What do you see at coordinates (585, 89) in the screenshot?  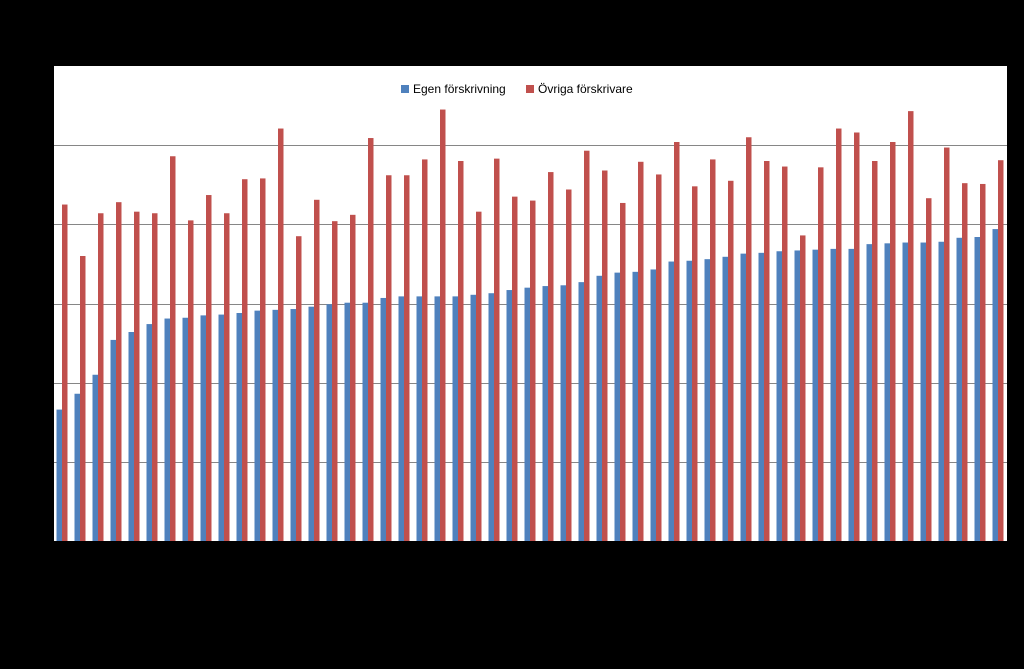 I see `legend-label-ovriga: Övriga förskrivare` at bounding box center [585, 89].